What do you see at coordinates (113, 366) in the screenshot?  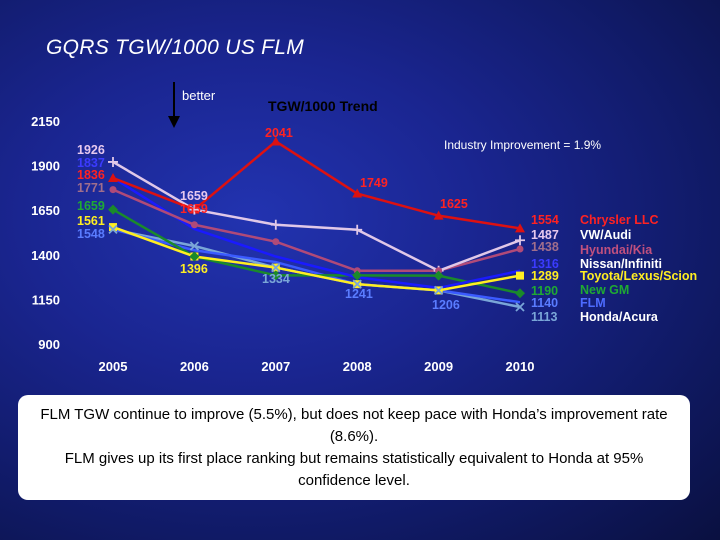 I see `x-tick-label: 2005` at bounding box center [113, 366].